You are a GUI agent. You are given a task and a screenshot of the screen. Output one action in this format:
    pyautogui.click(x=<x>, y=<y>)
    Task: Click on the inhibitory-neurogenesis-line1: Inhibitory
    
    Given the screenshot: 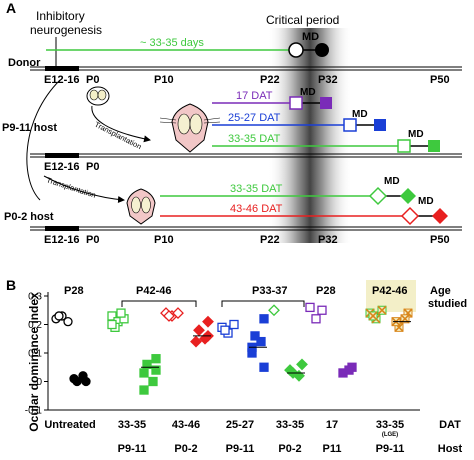 What is the action you would take?
    pyautogui.click(x=60, y=16)
    